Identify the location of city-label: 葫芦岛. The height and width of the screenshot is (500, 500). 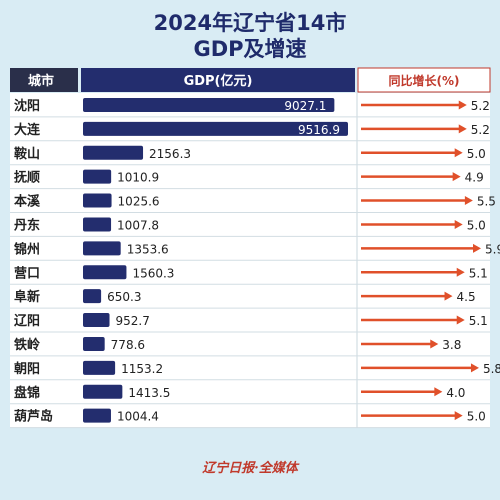
(33, 417).